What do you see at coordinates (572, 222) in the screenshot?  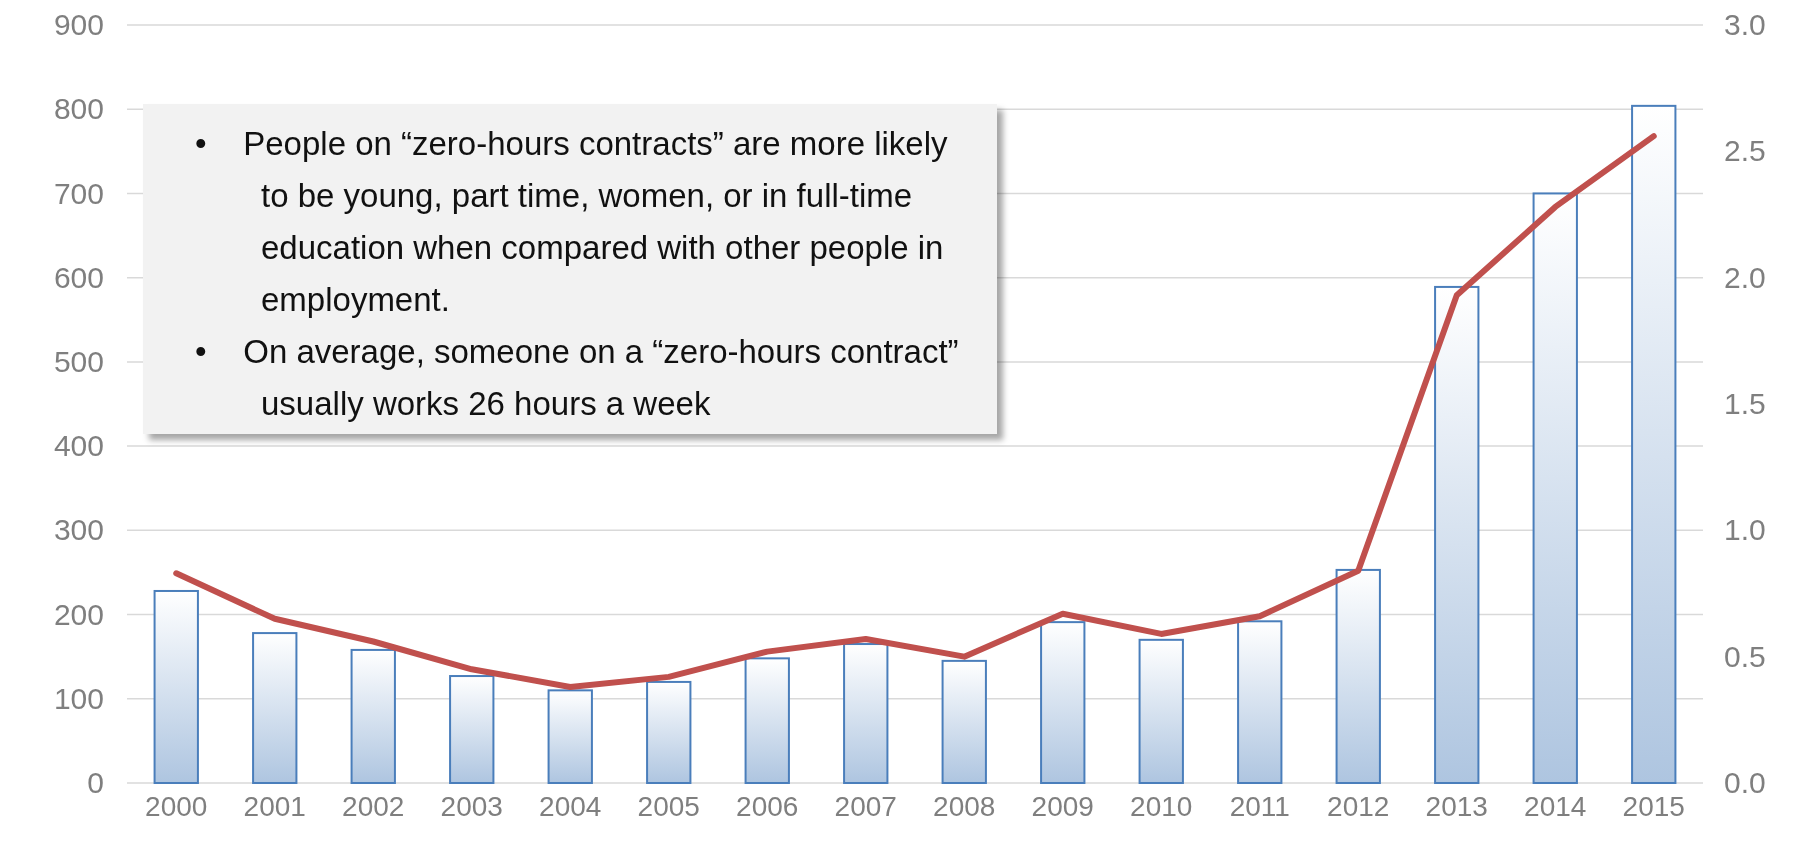 I see `annotation: • People on “zero-hours contracts” are more likely to be young, part time, women, or in full-time education when compared with other people in employment.` at bounding box center [572, 222].